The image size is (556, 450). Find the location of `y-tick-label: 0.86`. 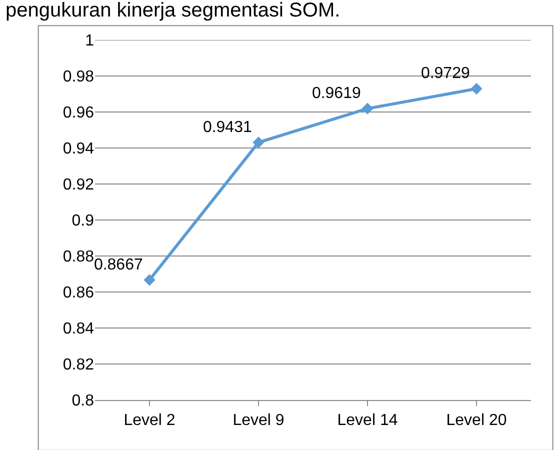

y-tick-label: 0.86 is located at coordinates (78, 293).